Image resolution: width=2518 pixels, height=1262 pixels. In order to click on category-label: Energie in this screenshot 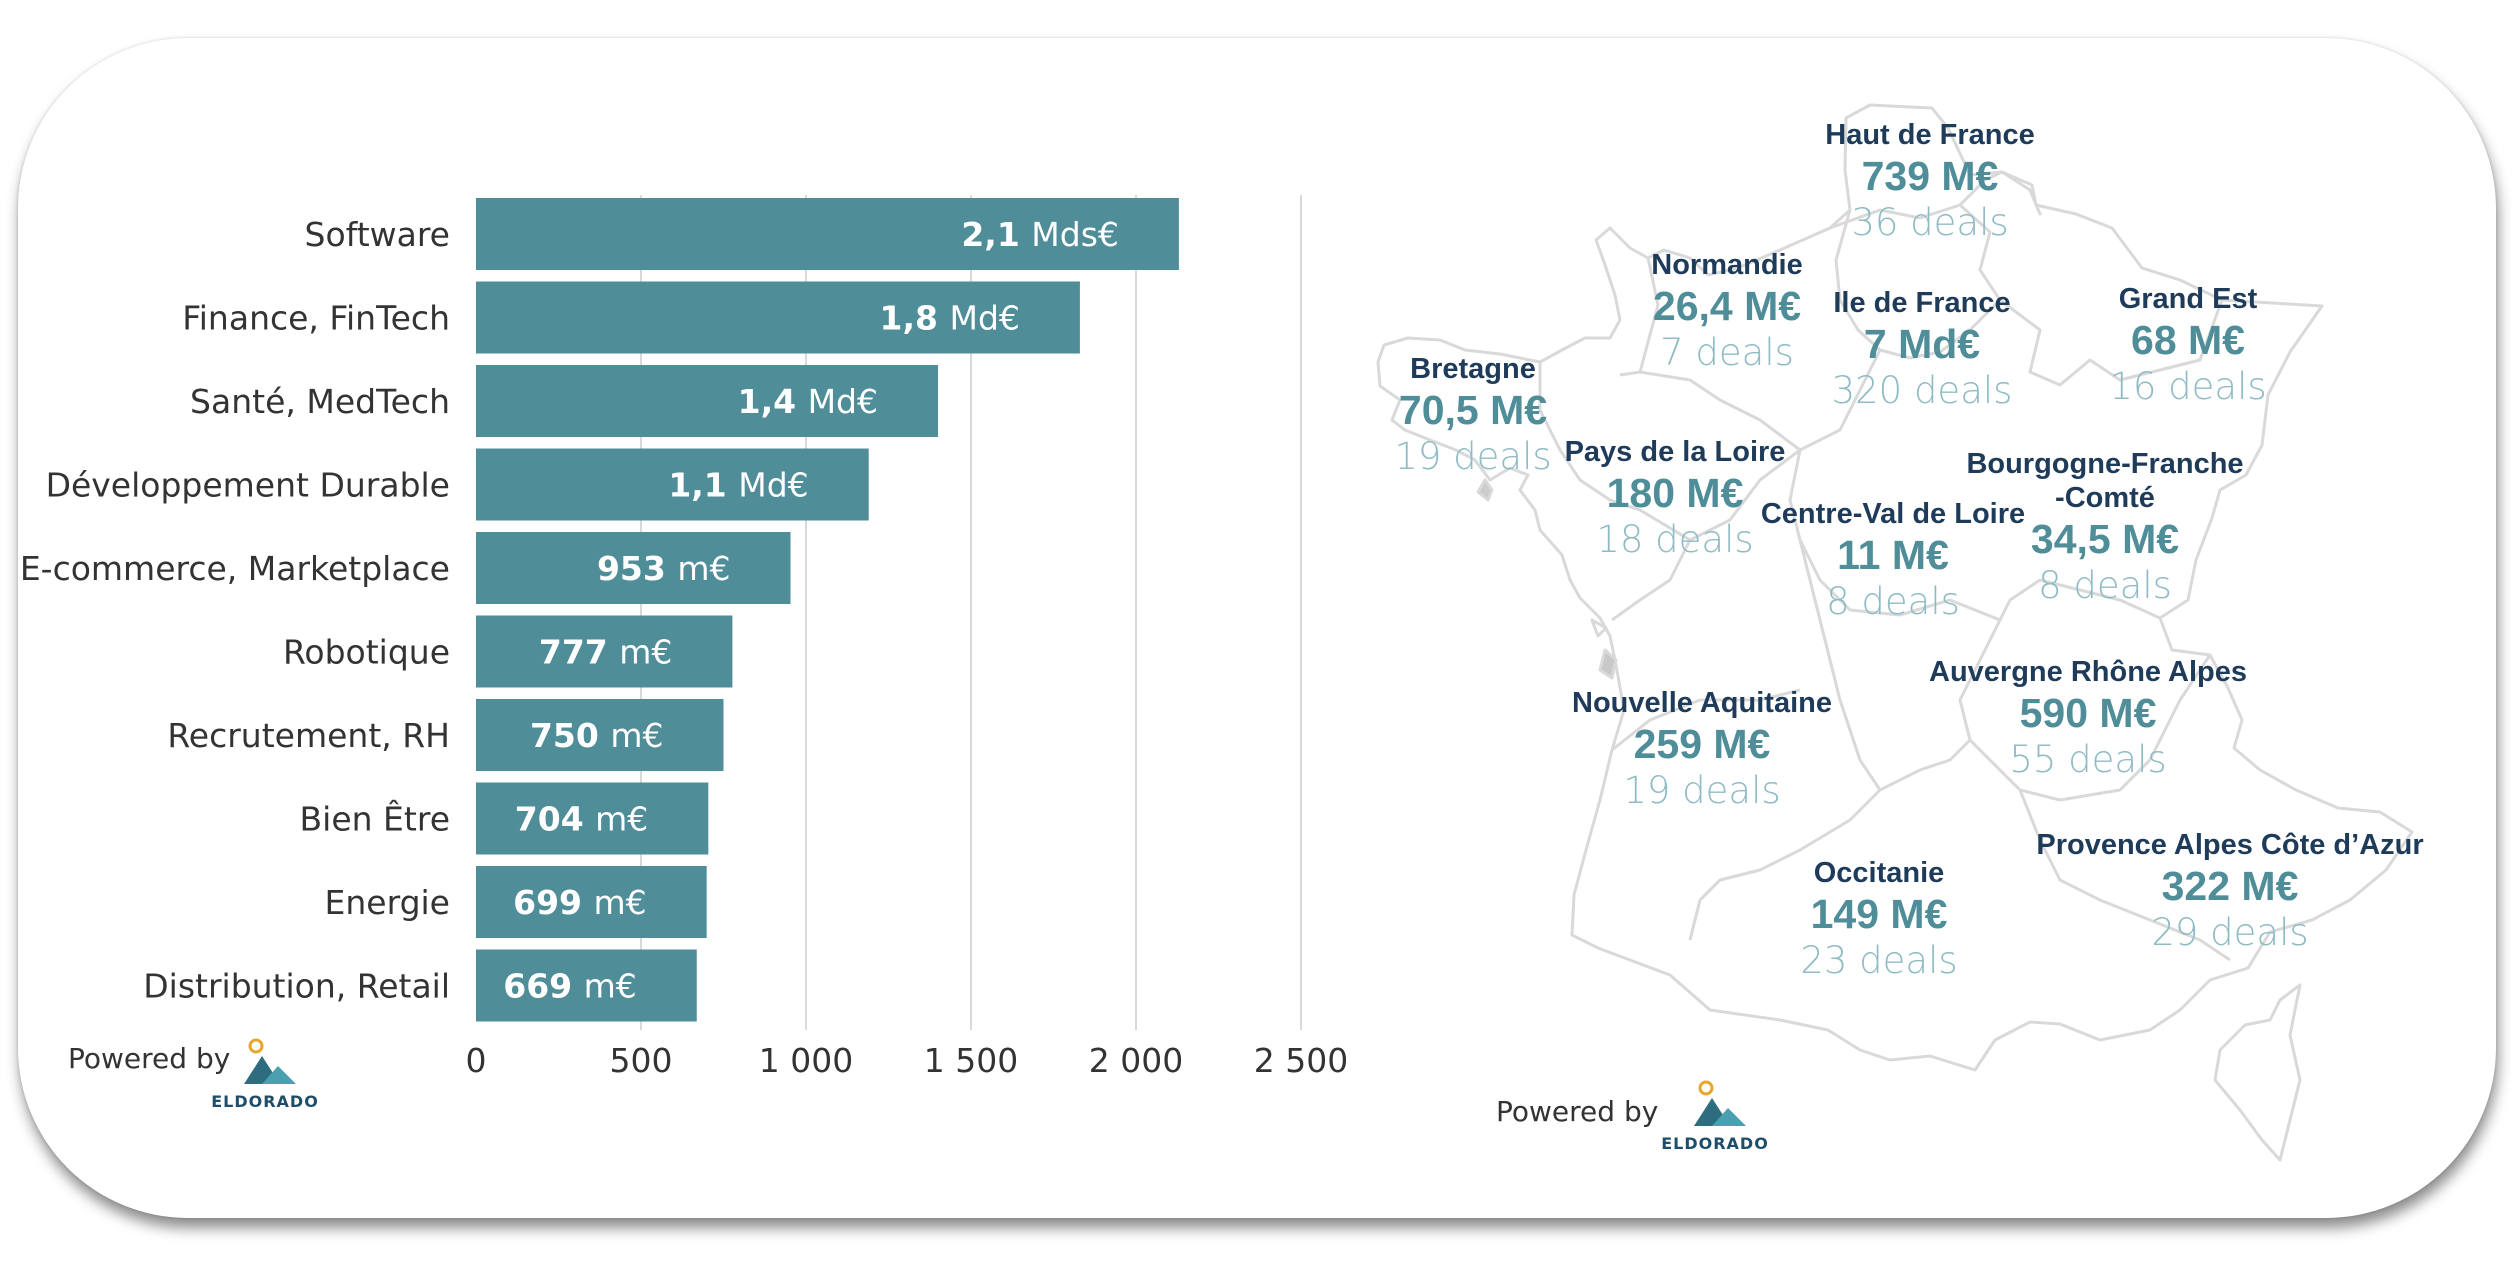, I will do `click(387, 902)`.